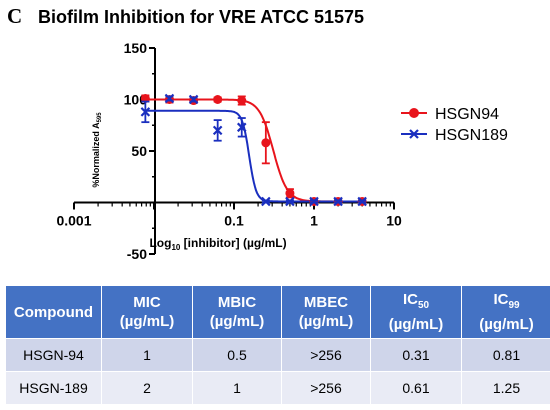 This screenshot has width=550, height=410. What do you see at coordinates (53, 355) in the screenshot?
I see `table-cell: HSGN-94` at bounding box center [53, 355].